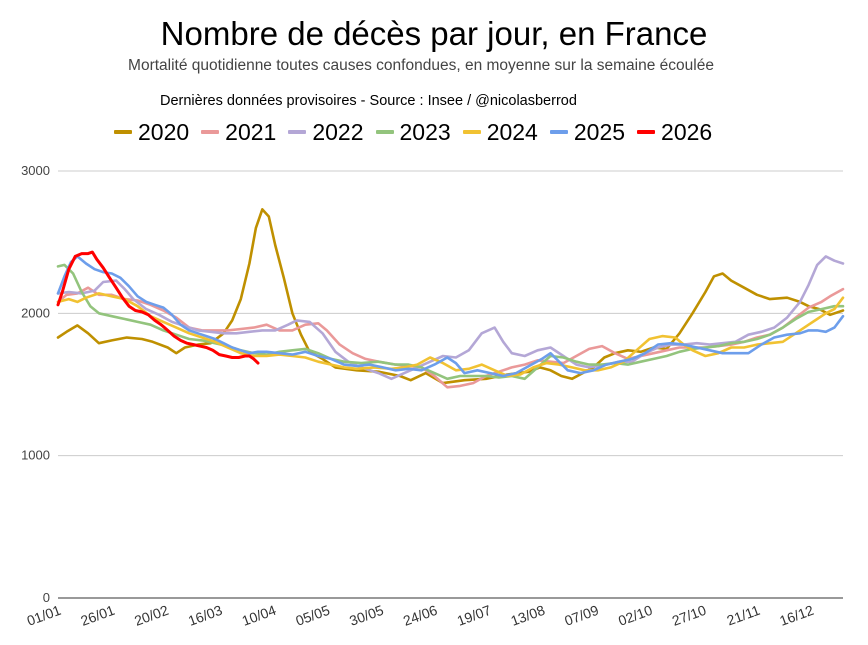 The width and height of the screenshot is (868, 645). Describe the element at coordinates (251, 131) in the screenshot. I see `legend-label: 2021` at that location.